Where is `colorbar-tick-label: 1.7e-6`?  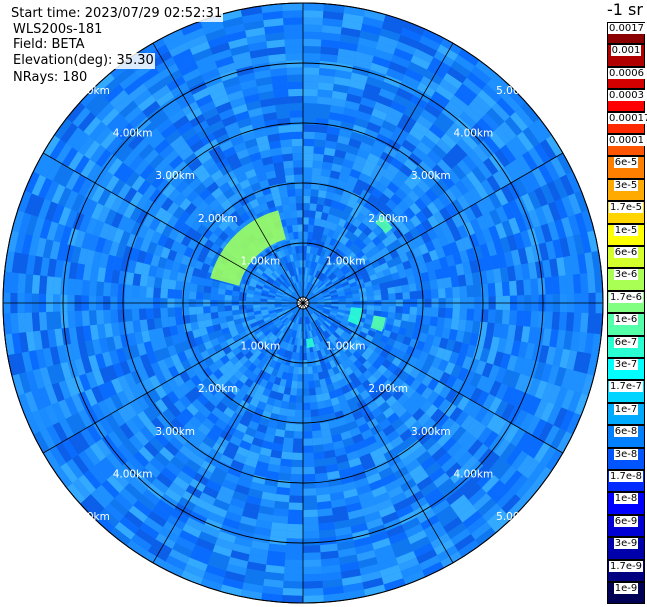 colorbar-tick-label: 1.7e-6 is located at coordinates (626, 297).